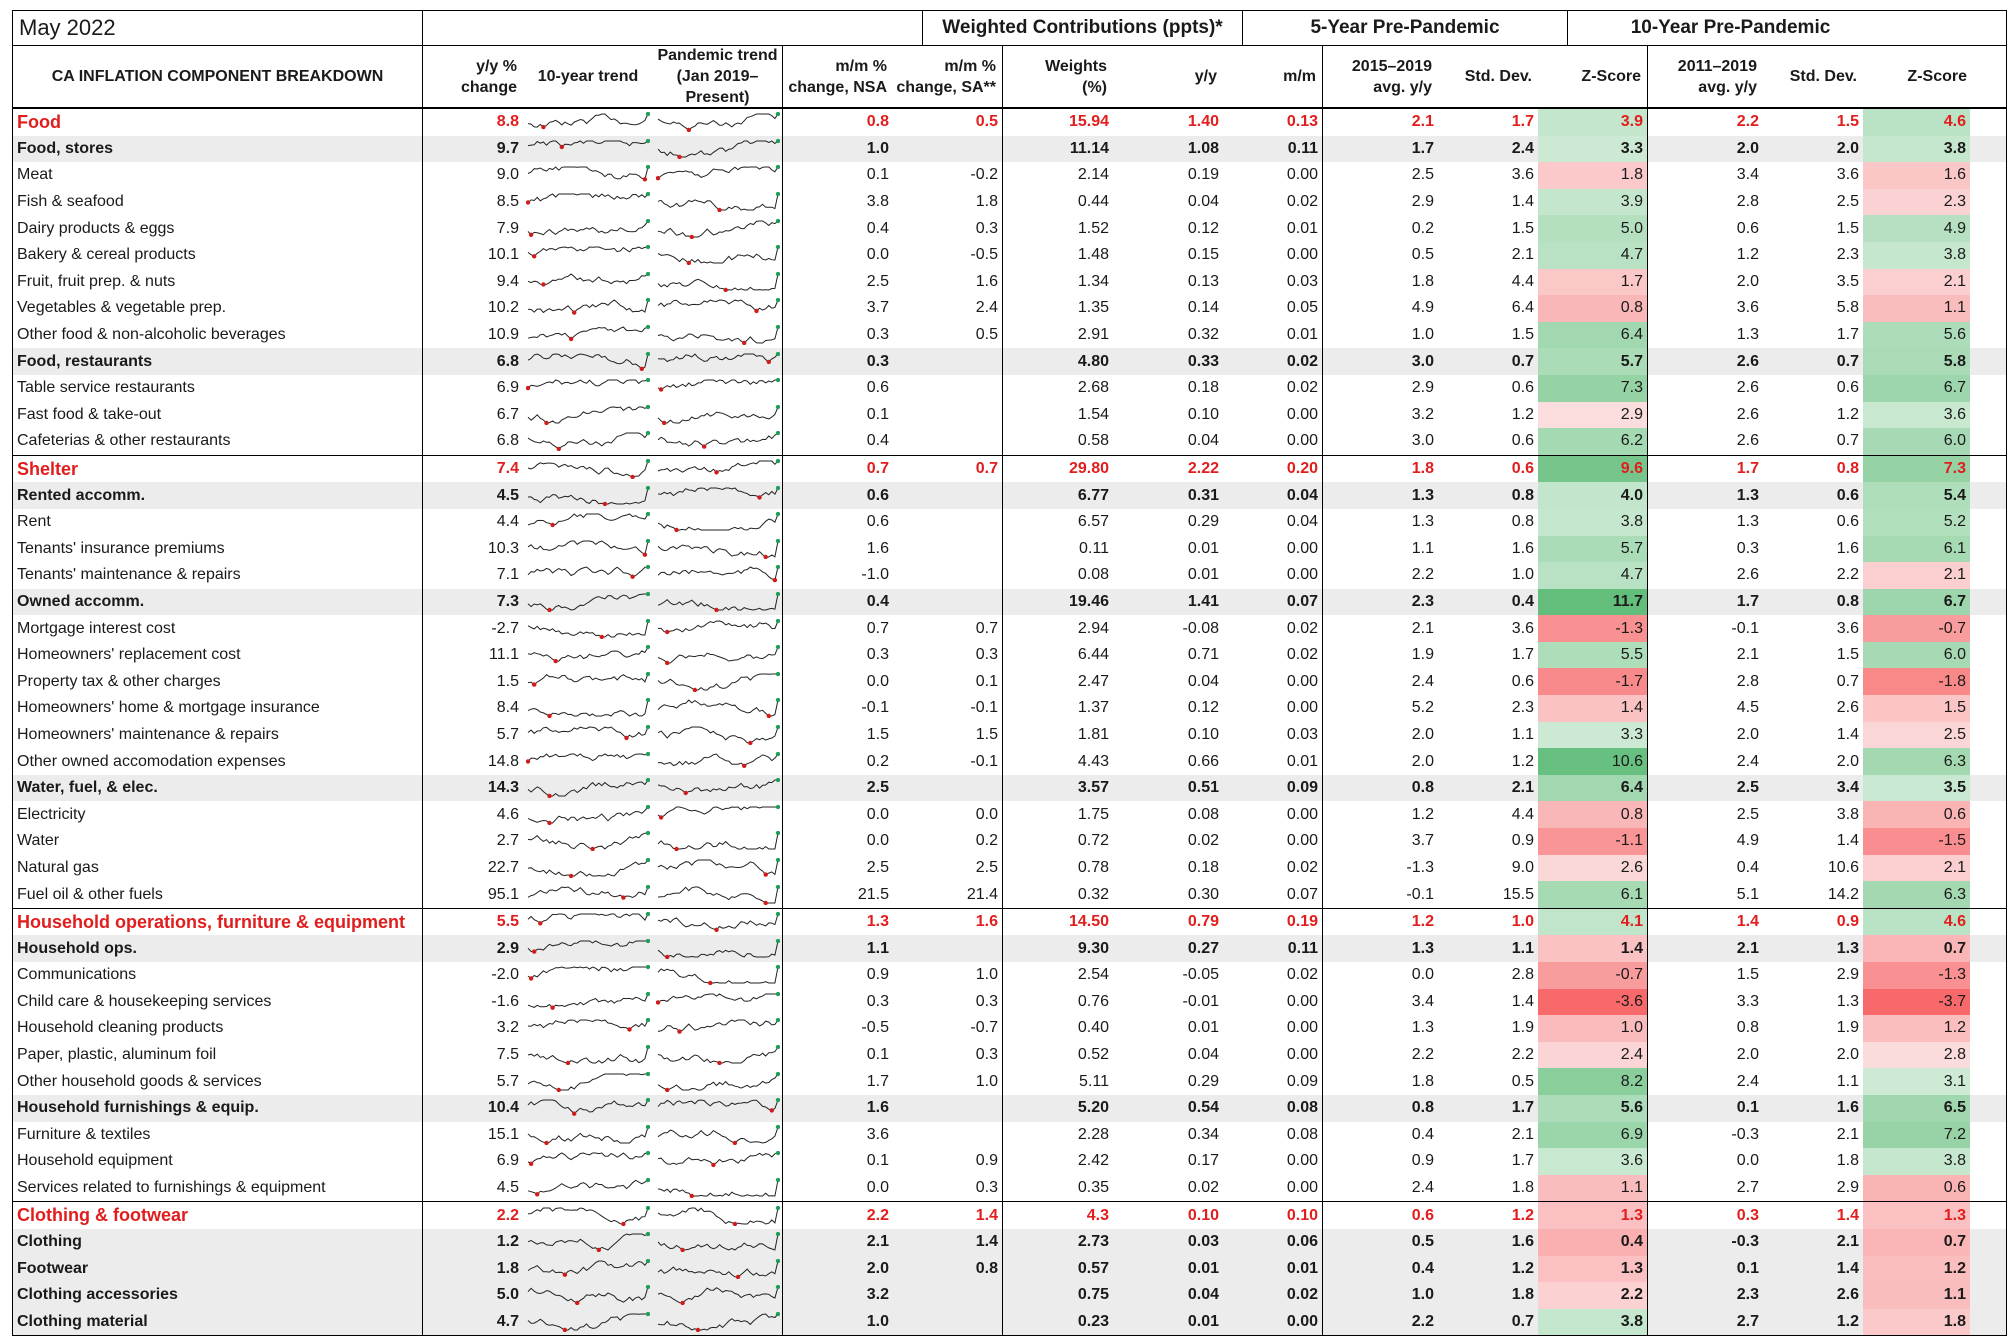  Describe the element at coordinates (1954, 202) in the screenshot. I see `zscore-10yr-value: 2.3` at that location.